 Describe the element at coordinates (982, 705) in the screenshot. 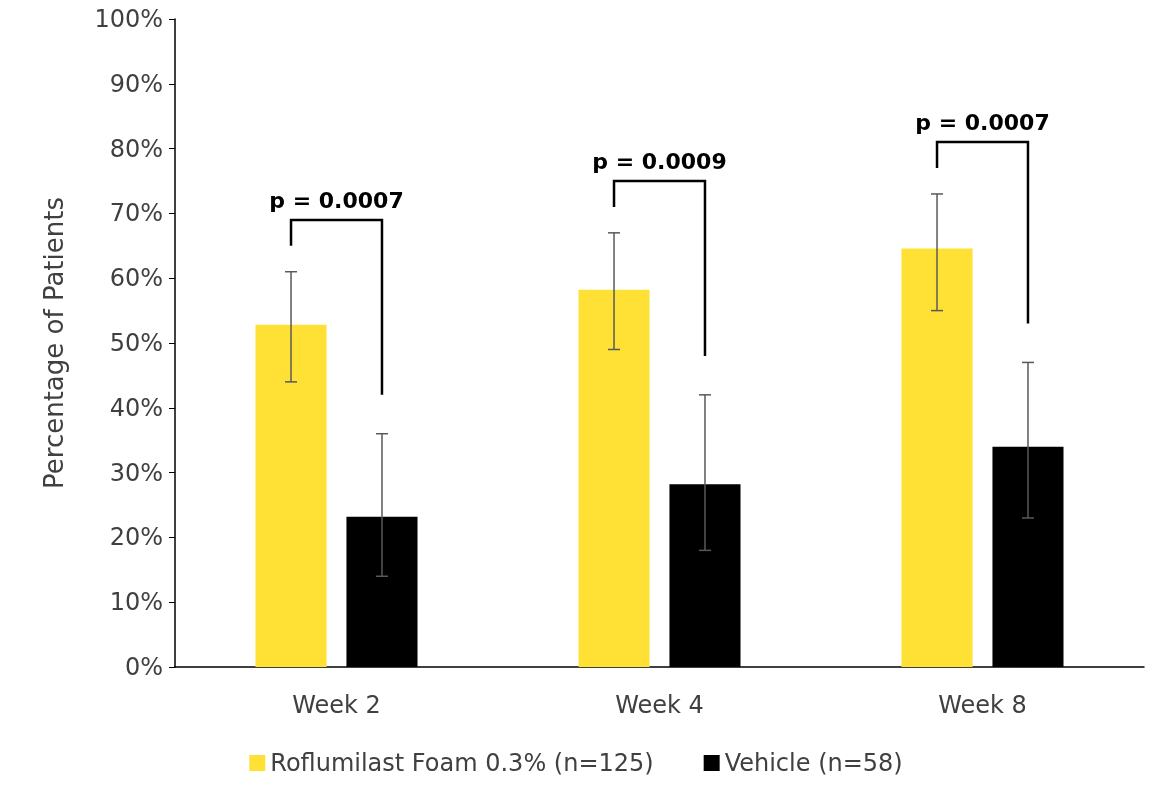

I see `x-tick-label: Week 8` at that location.